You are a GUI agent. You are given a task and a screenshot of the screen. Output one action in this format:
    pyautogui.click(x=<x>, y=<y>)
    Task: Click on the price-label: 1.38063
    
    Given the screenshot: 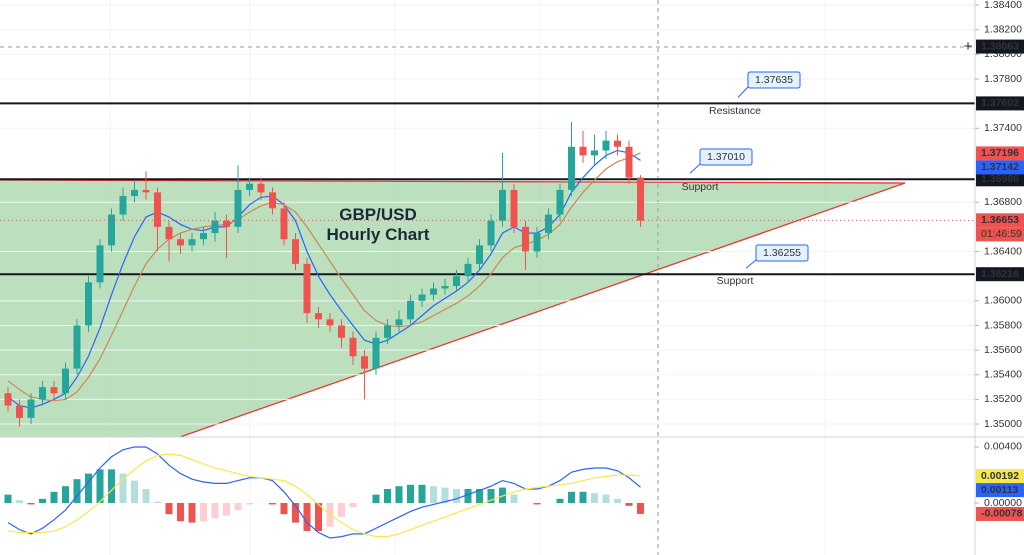 What is the action you would take?
    pyautogui.click(x=1000, y=46)
    